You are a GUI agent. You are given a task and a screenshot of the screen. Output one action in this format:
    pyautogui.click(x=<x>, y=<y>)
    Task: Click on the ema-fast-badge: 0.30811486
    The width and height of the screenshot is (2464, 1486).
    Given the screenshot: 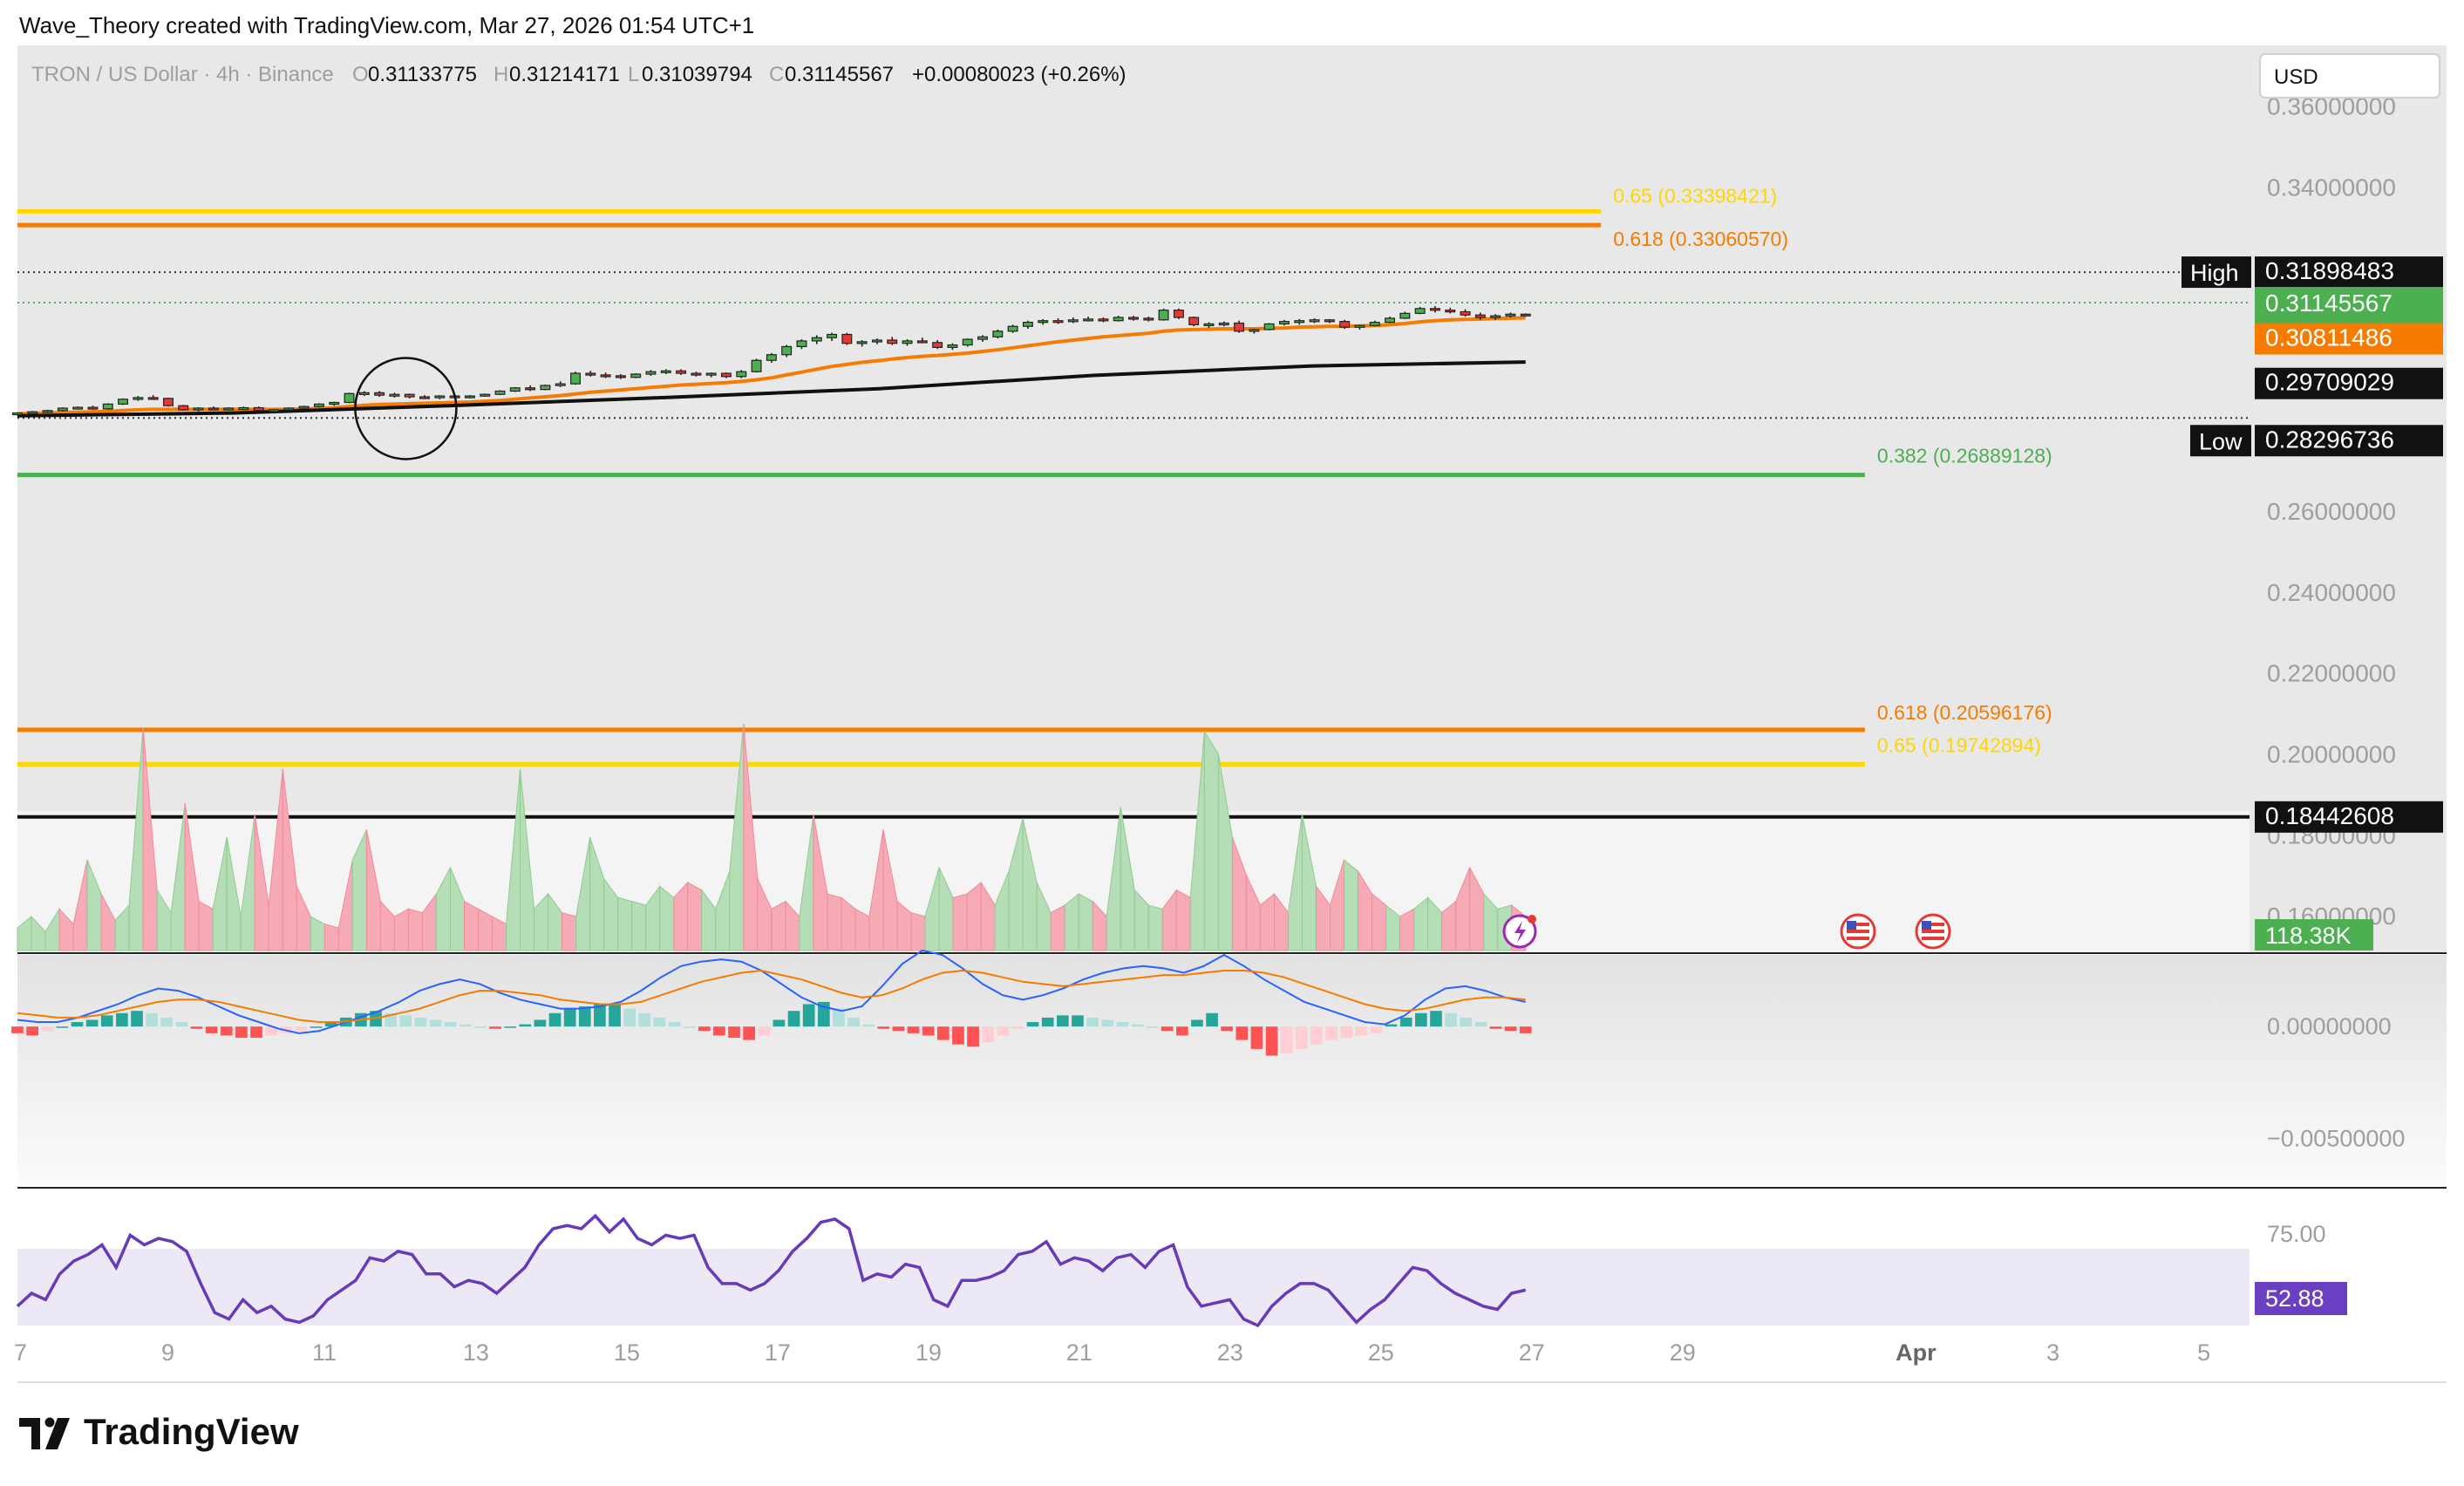 What is the action you would take?
    pyautogui.click(x=2329, y=337)
    